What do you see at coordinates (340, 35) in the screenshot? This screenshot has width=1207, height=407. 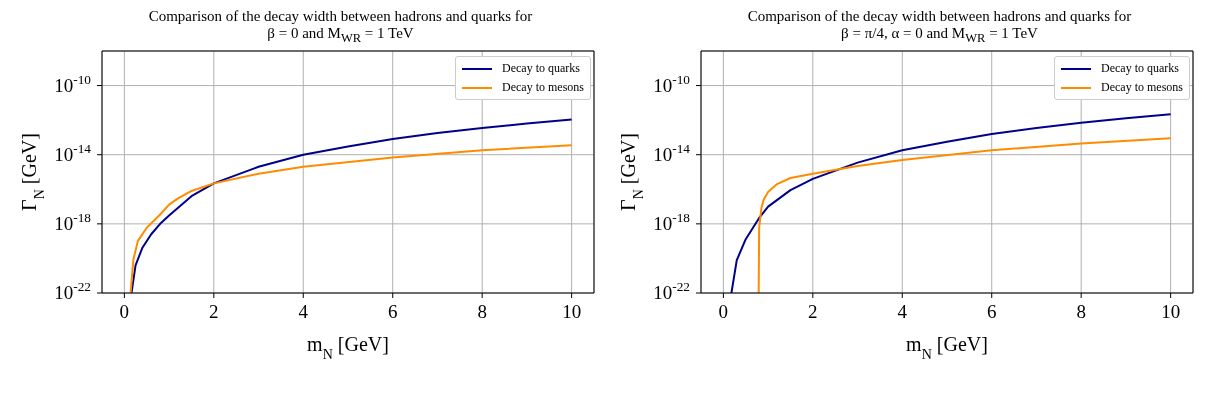 I see `chart-subtitle: β = 0 and M$_{W}$$_{R}$ = 1 TeV` at bounding box center [340, 35].